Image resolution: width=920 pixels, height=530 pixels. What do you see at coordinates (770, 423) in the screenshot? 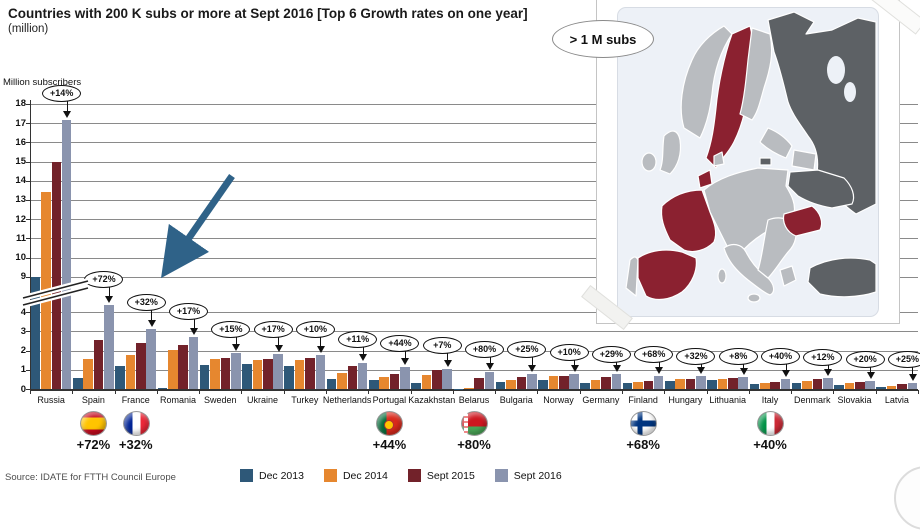
I see `italy-flag-icon` at bounding box center [770, 423].